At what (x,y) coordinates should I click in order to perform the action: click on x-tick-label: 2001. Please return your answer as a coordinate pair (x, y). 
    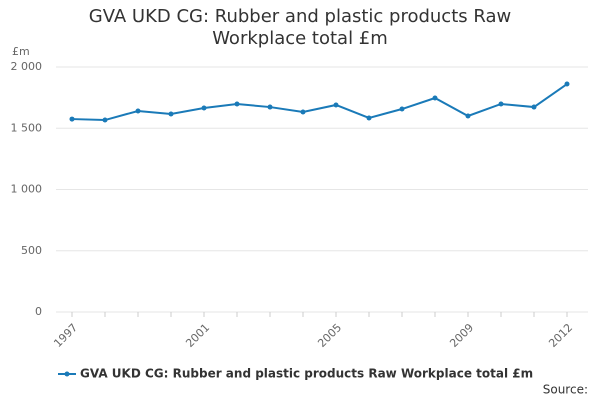
    Looking at the image, I should click on (197, 335).